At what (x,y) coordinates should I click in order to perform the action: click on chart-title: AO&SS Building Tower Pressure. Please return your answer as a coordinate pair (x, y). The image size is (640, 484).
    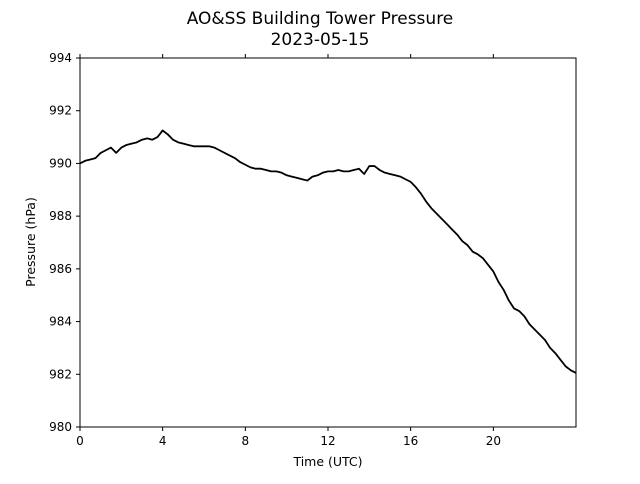
    Looking at the image, I should click on (320, 19).